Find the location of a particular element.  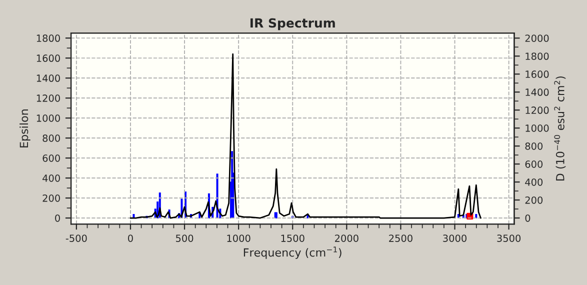

y-tick-label: 1800 is located at coordinates (48, 38).